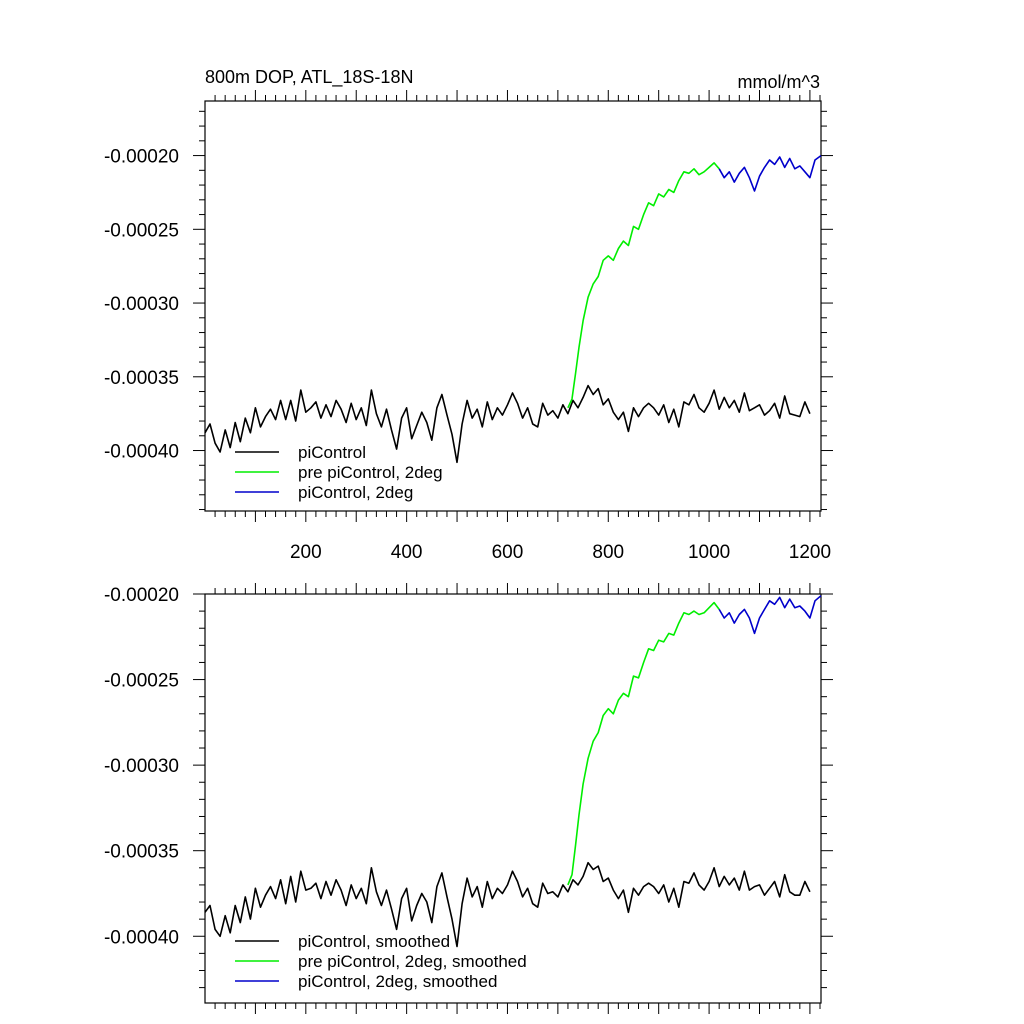 The width and height of the screenshot is (1024, 1024). What do you see at coordinates (306, 552) in the screenshot?
I see `x-tick-label: 200` at bounding box center [306, 552].